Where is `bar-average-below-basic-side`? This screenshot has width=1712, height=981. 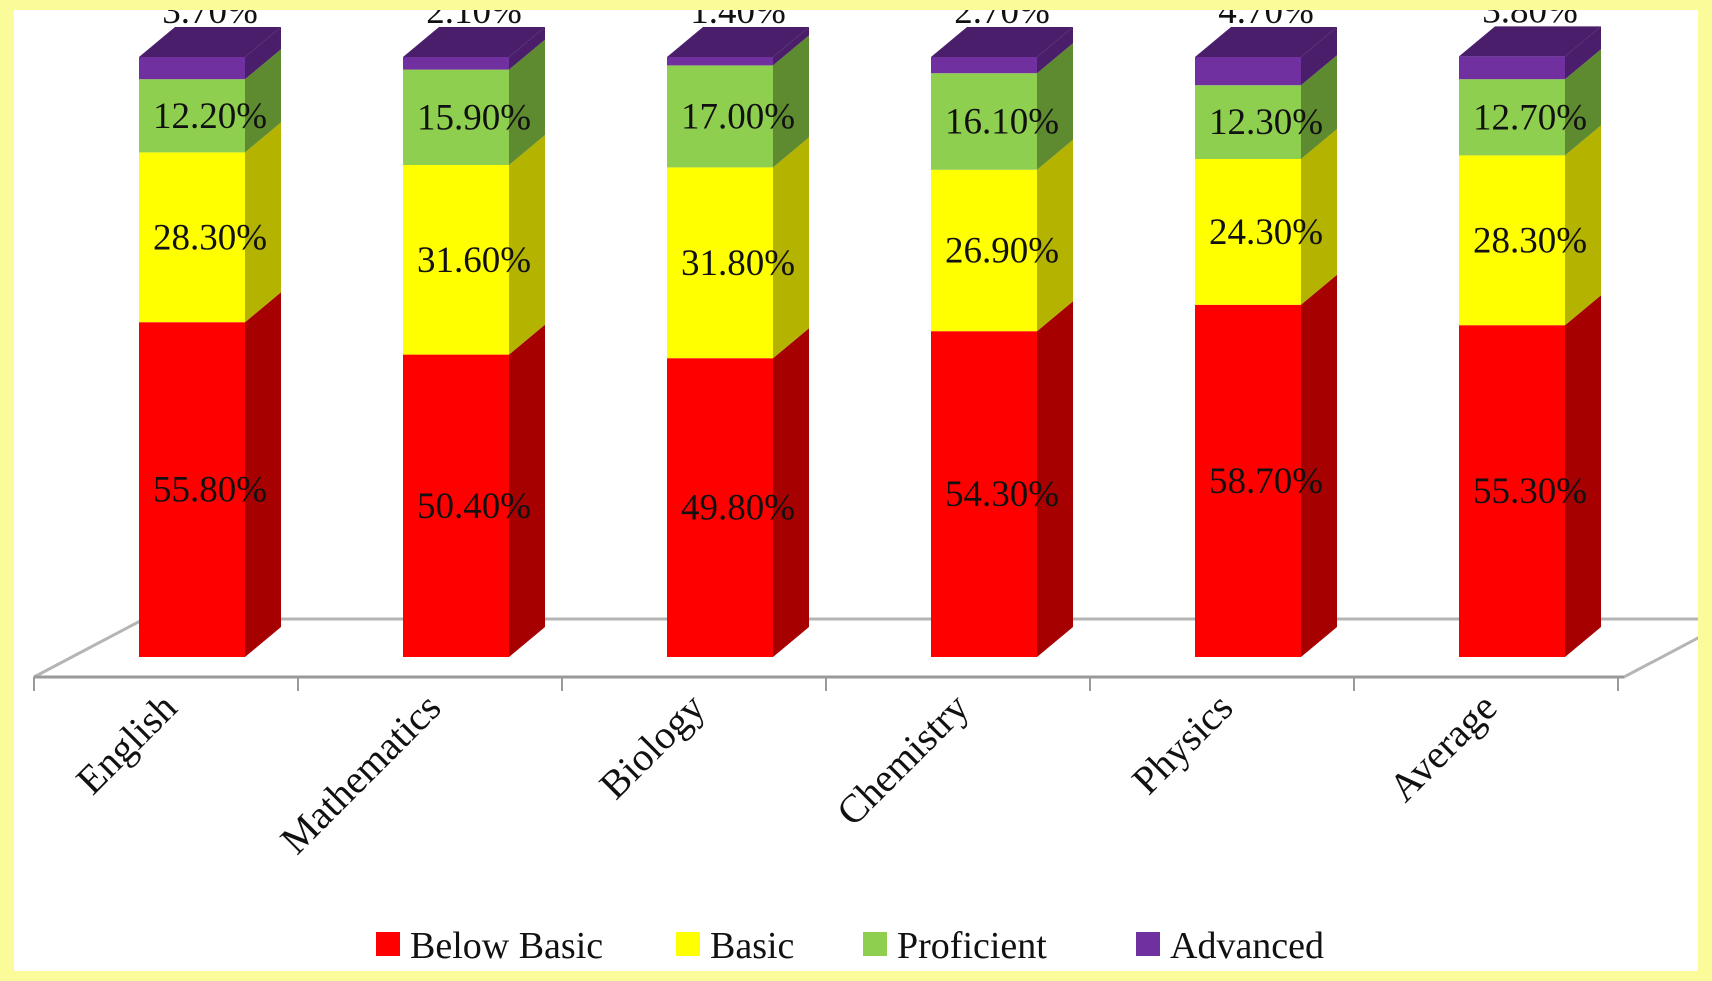
bar-average-below-basic-side is located at coordinates (1583, 476).